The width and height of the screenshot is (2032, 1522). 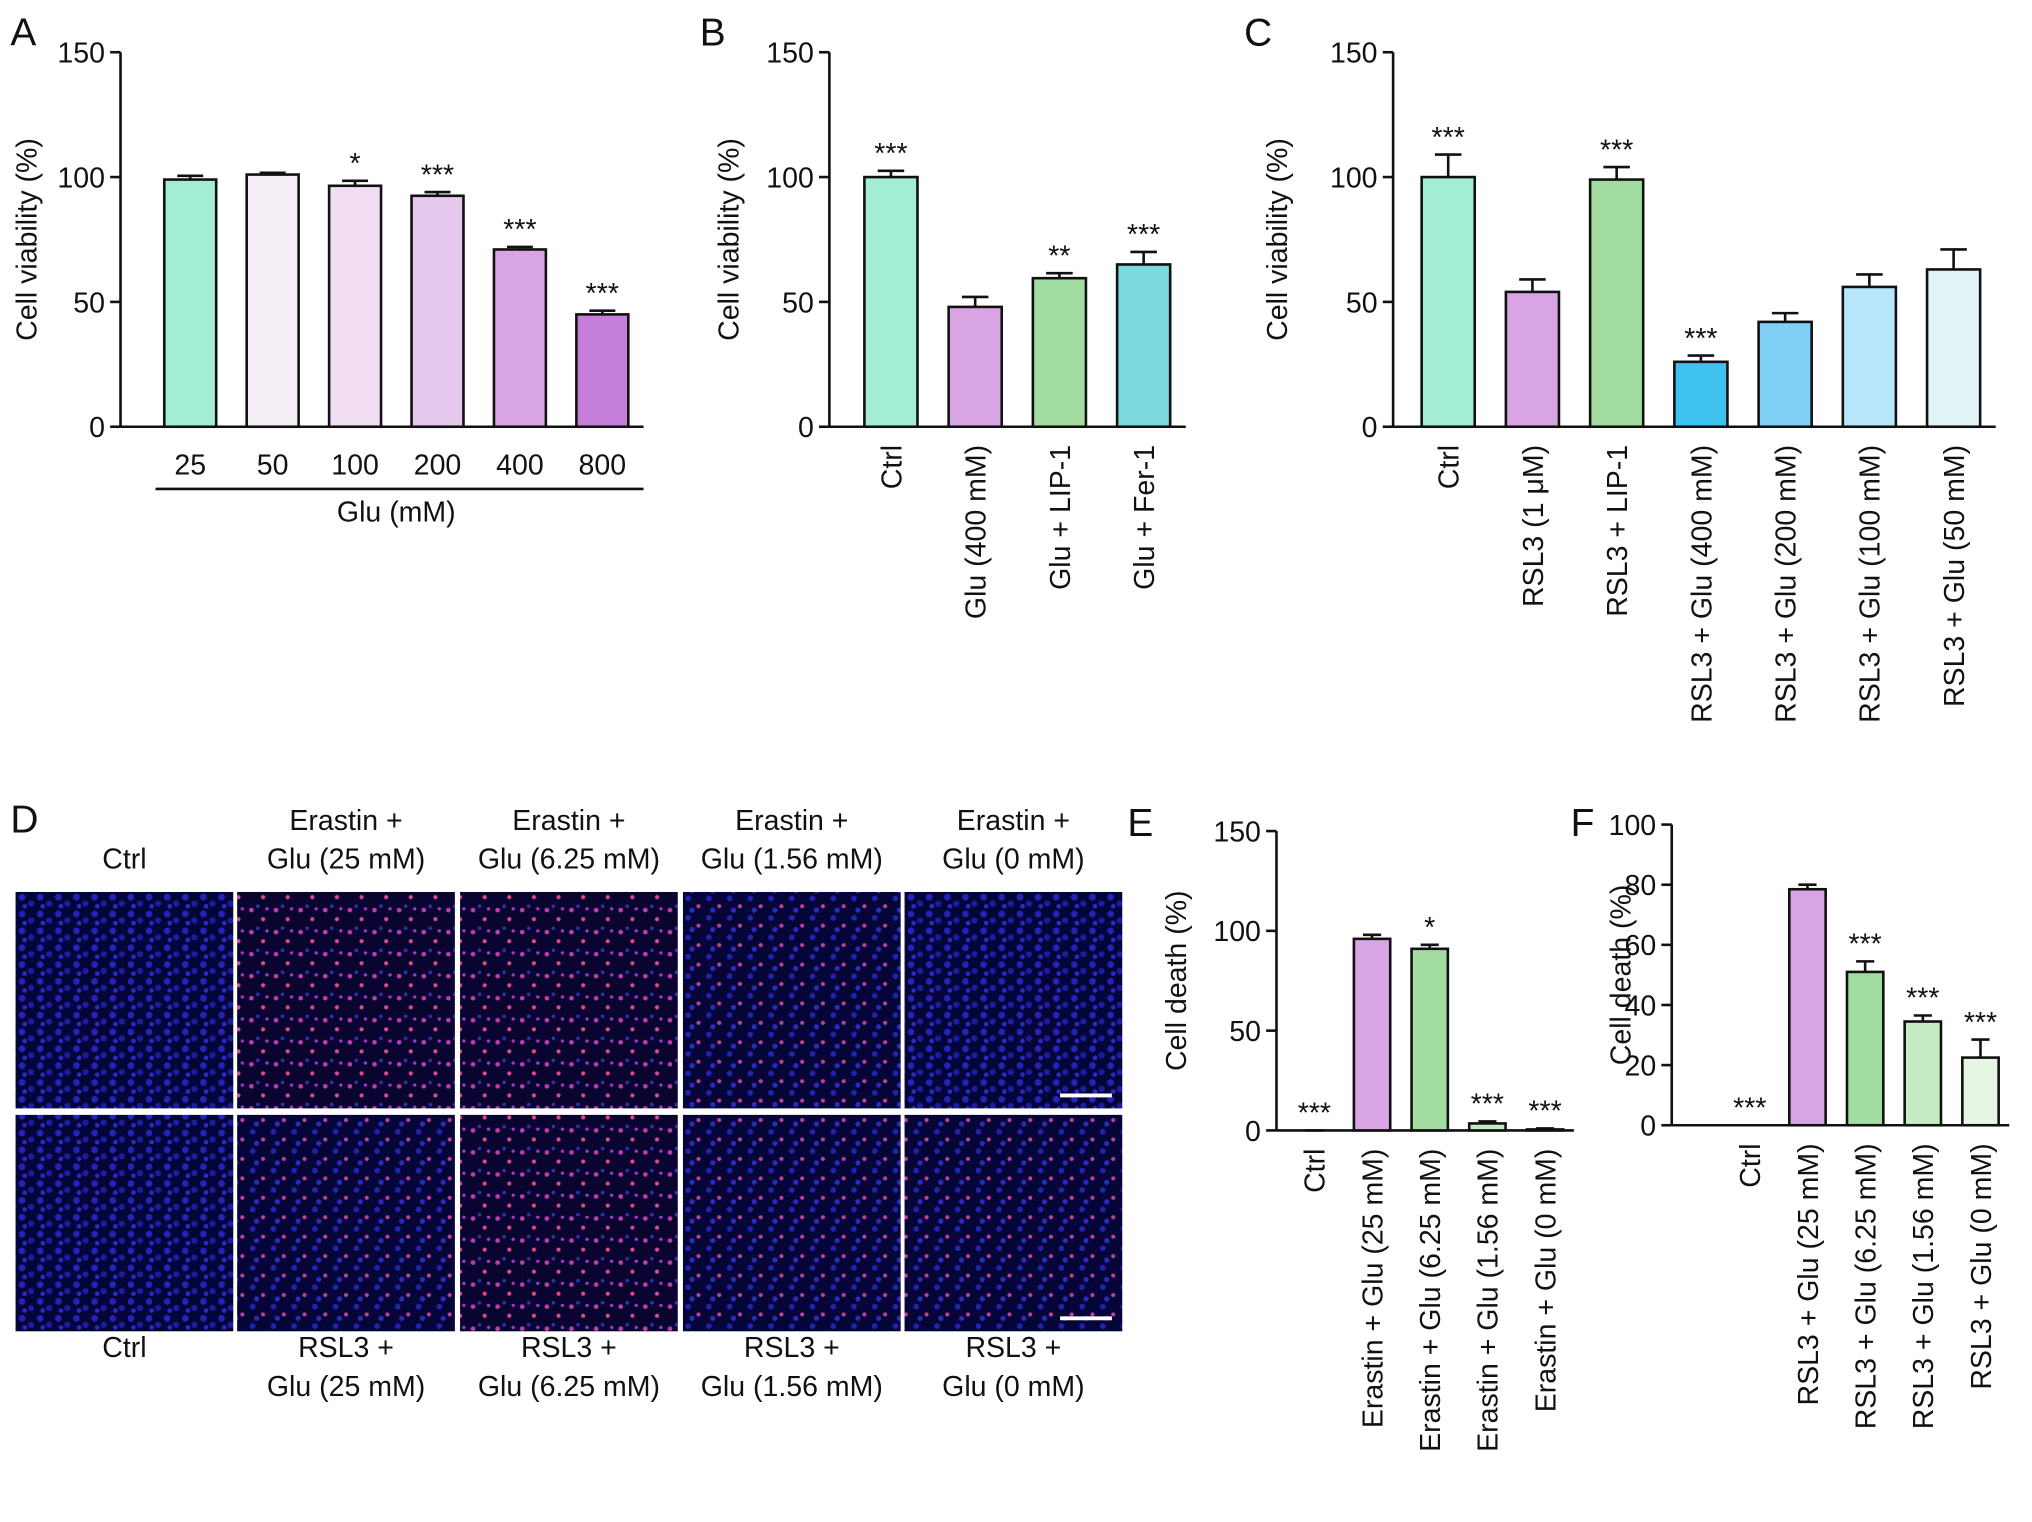 I want to click on x-tick-label: 100, so click(x=355, y=466).